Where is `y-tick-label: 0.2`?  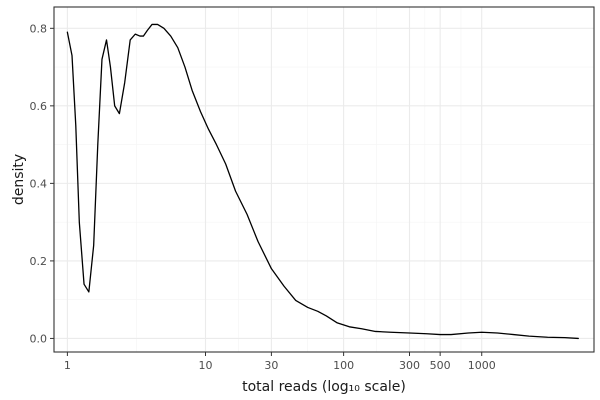 y-tick-label: 0.2 is located at coordinates (39, 261).